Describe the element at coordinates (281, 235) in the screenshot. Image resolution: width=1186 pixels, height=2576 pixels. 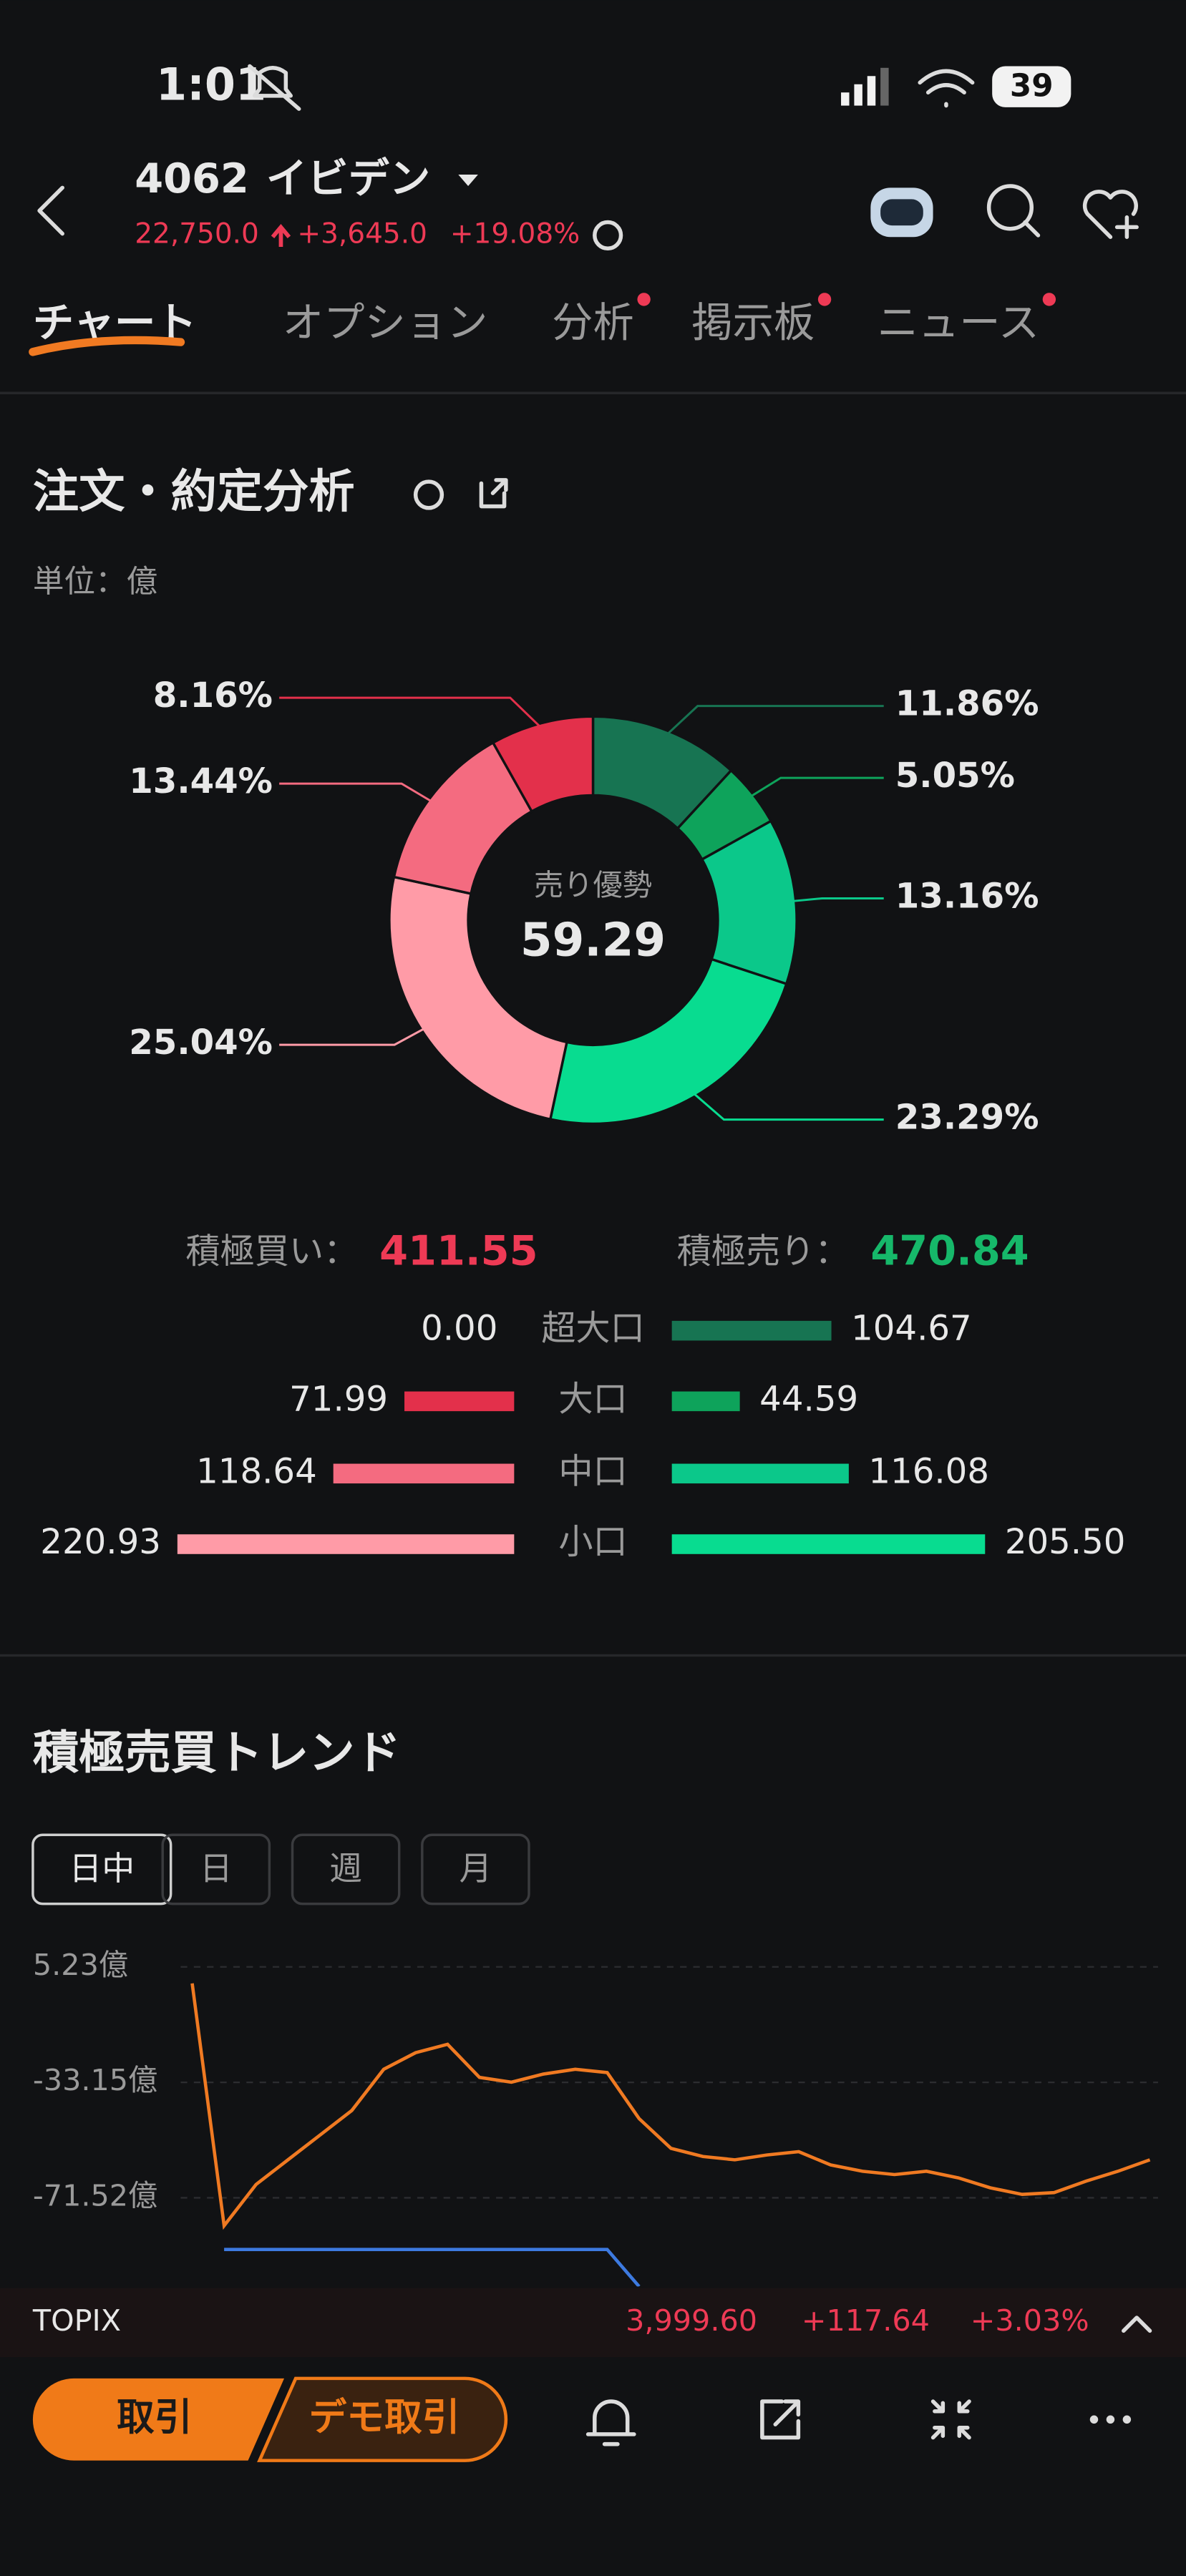
I see `up-arrow` at that location.